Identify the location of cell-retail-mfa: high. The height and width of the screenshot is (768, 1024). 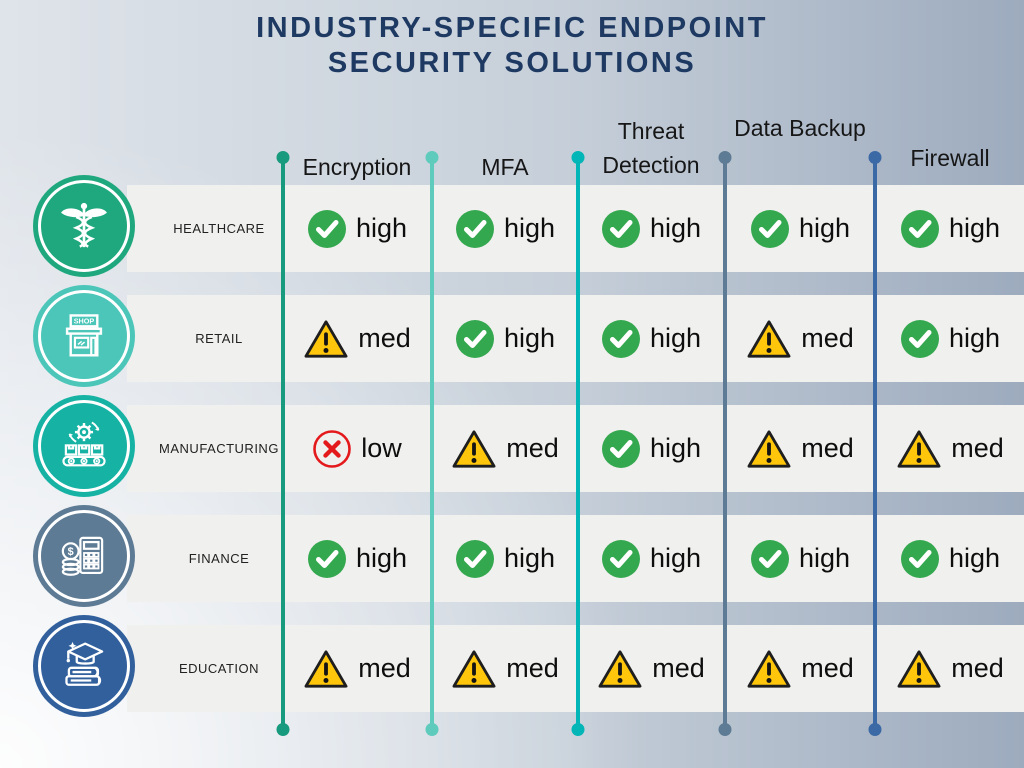
(505, 338).